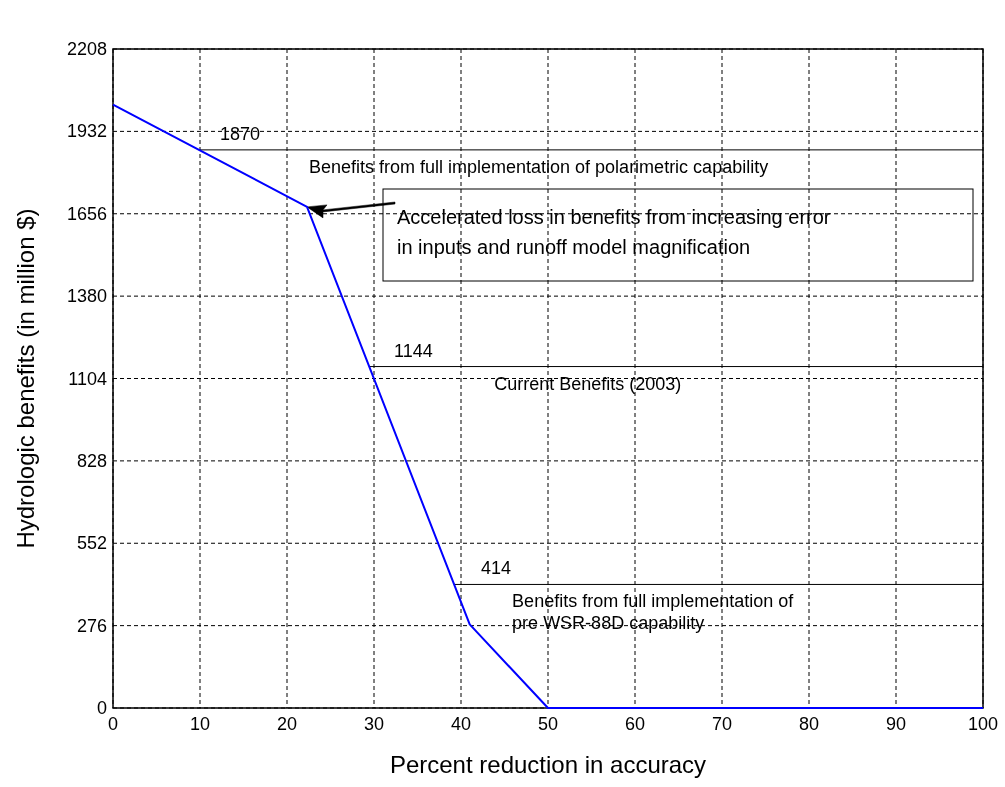 This screenshot has width=1005, height=787. I want to click on y-tick-label: 828, so click(91, 460).